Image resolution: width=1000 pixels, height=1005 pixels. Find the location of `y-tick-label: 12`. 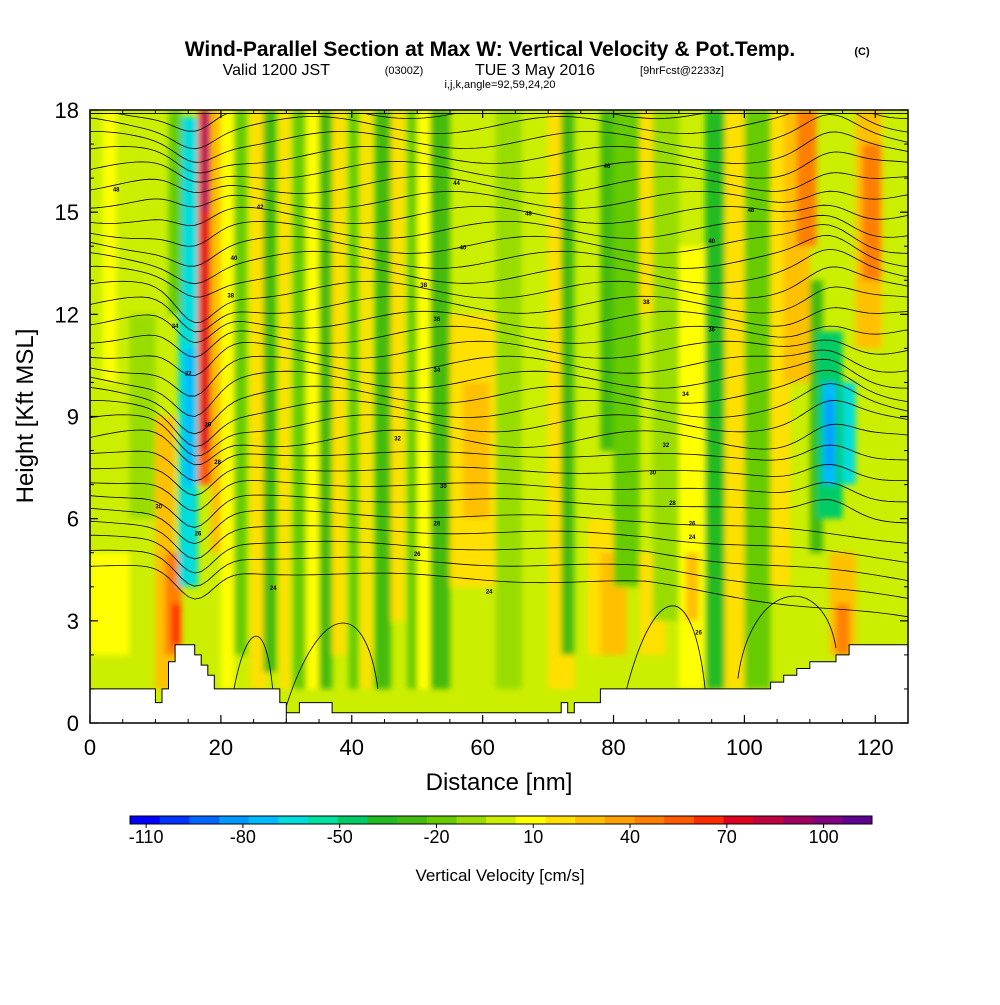

y-tick-label: 12 is located at coordinates (67, 314).